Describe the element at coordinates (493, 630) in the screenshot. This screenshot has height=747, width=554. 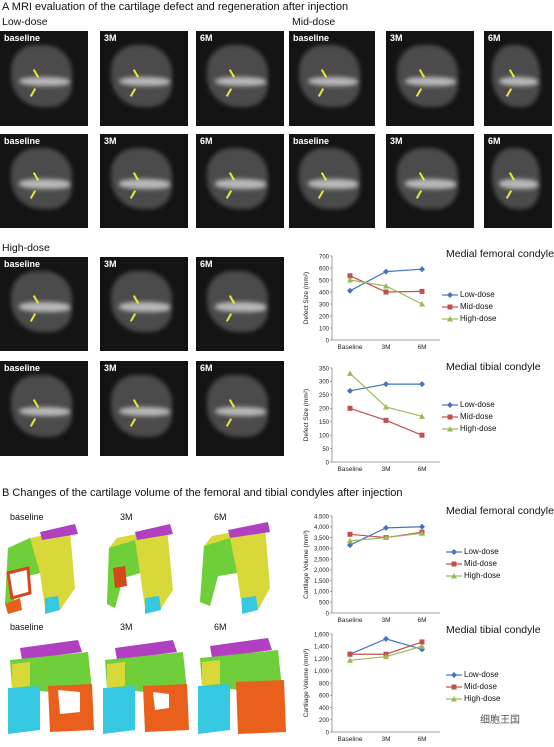
I see `chart-title-b-tibial: Medial tibial condyle` at that location.